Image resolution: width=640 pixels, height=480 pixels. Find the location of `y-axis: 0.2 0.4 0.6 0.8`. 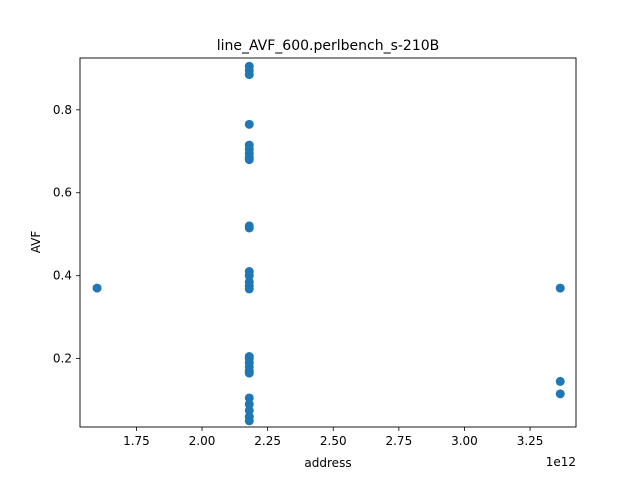

y-axis: 0.2 0.4 0.6 0.8 is located at coordinates (66, 234).